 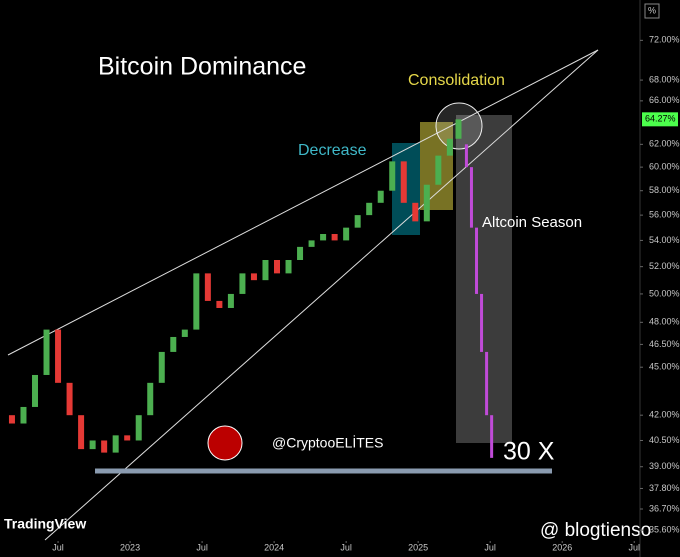 I want to click on annotation: Altcoin Season, so click(x=532, y=222).